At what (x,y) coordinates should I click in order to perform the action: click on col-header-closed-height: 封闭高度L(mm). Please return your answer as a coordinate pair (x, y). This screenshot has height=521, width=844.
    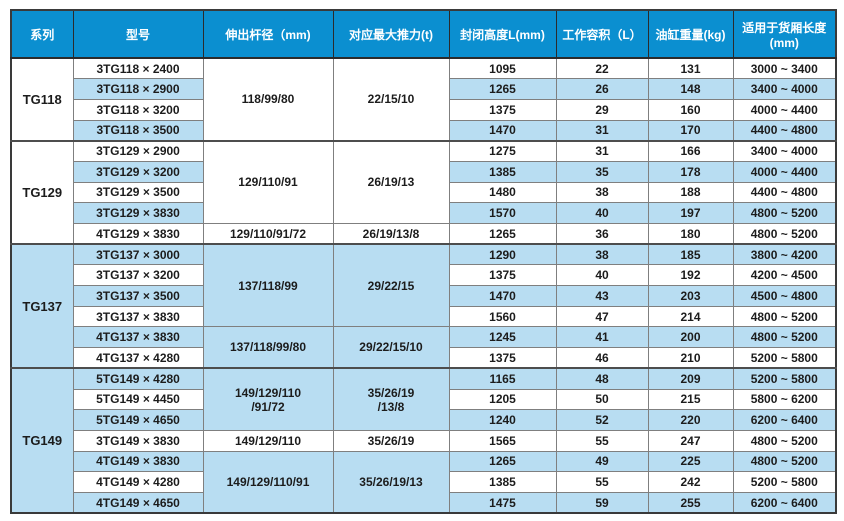
    Looking at the image, I should click on (502, 34).